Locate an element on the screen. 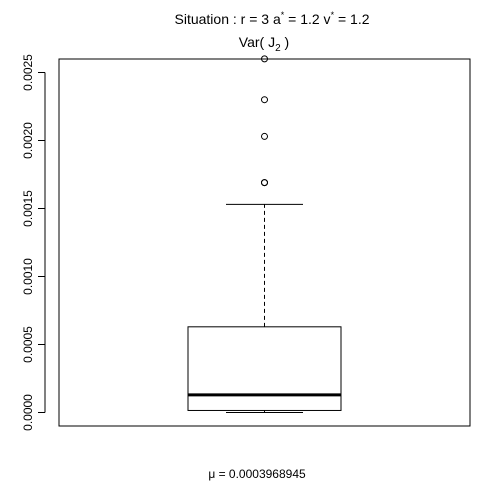 Image resolution: width=500 pixels, height=500 pixels. title-line1-sup-v: * is located at coordinates (333, 15).